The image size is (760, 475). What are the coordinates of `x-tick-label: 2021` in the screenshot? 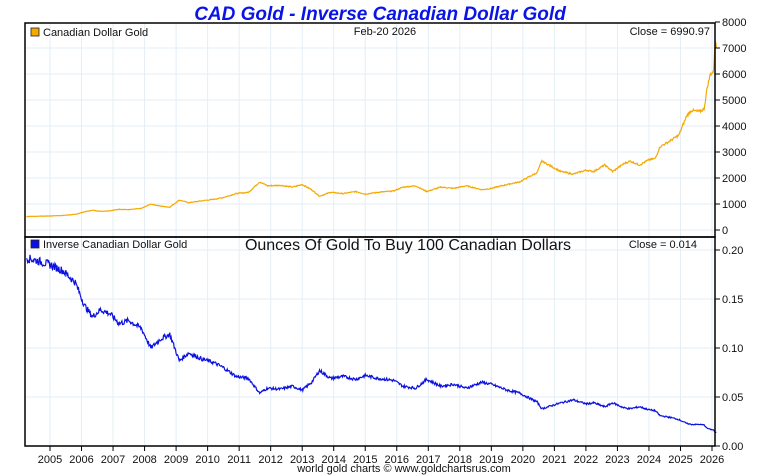 It's located at (554, 460).